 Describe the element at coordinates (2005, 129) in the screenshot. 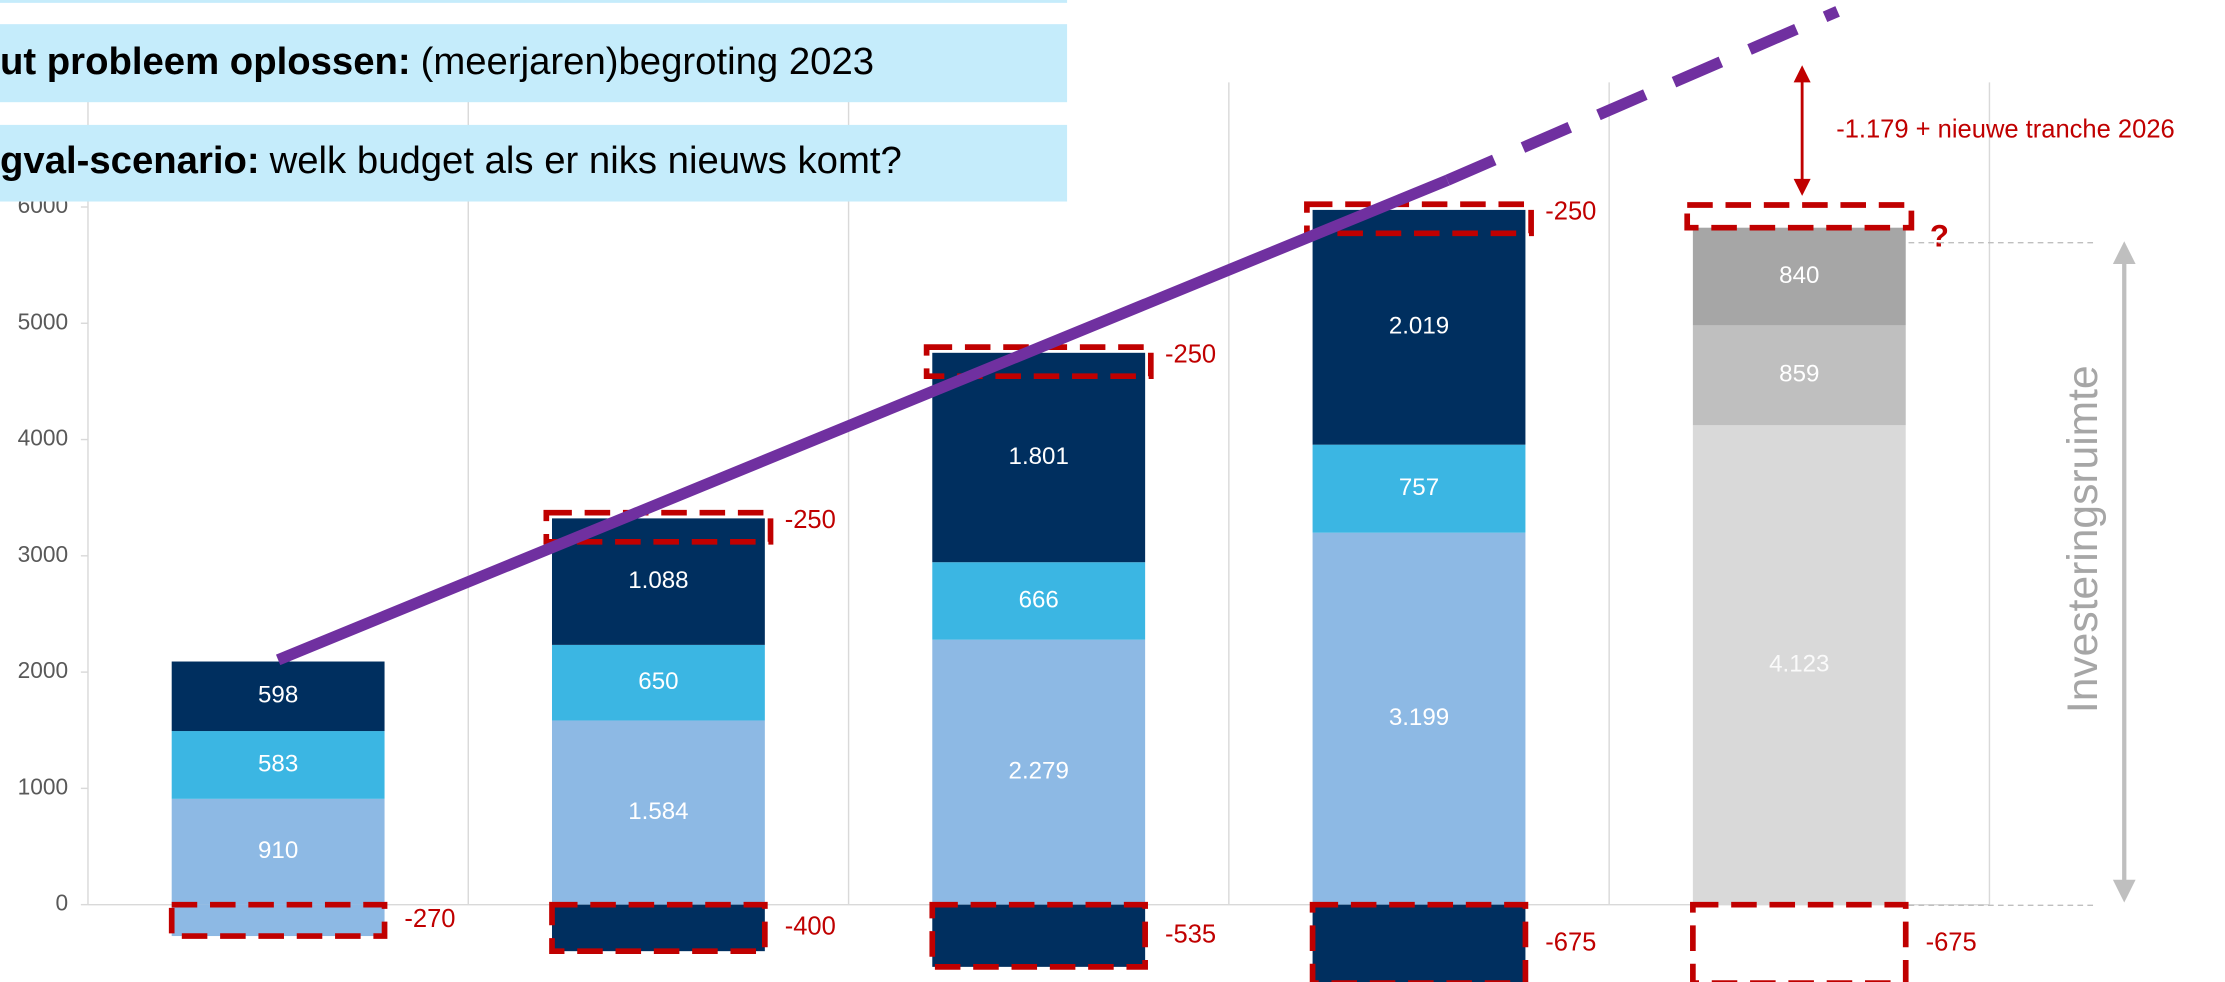

I see `annotation: -1.179 + nieuwe tranche 2026` at that location.